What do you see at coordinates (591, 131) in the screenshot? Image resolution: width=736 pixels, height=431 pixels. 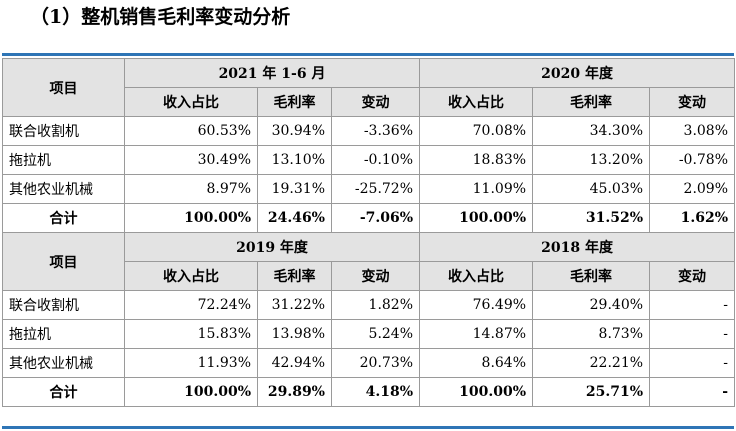 I see `cell: 34.30%` at bounding box center [591, 131].